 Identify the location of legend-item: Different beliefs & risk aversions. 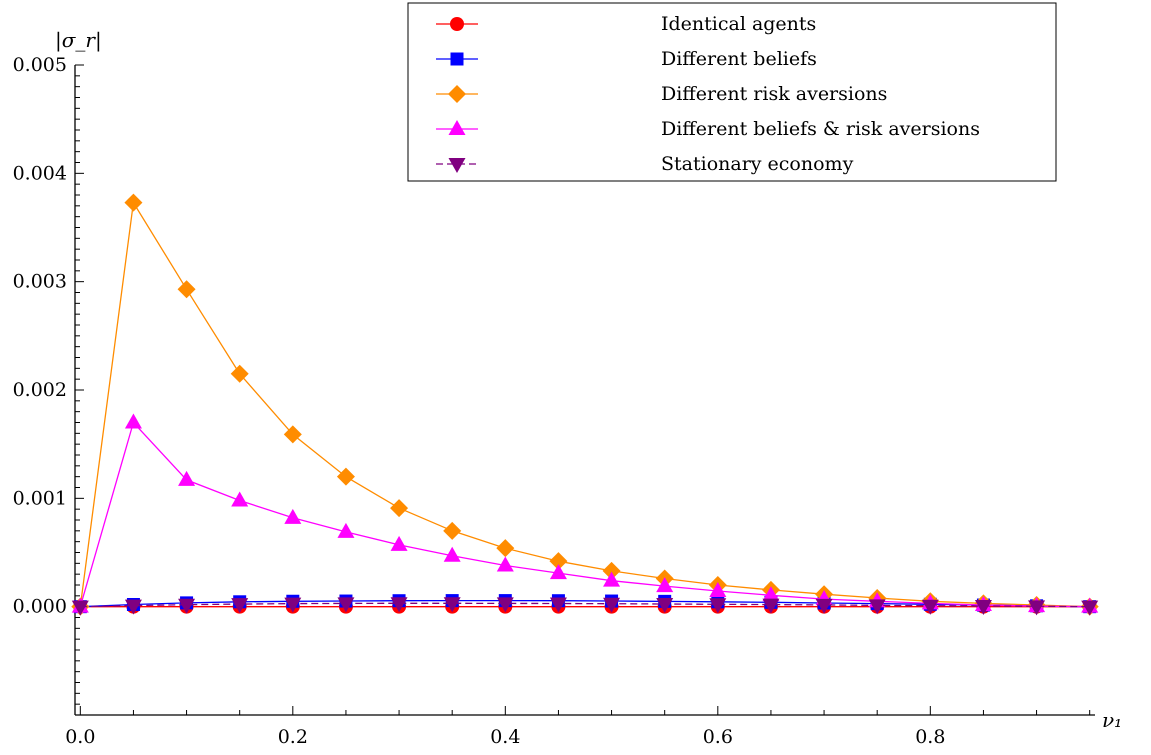
(708, 129).